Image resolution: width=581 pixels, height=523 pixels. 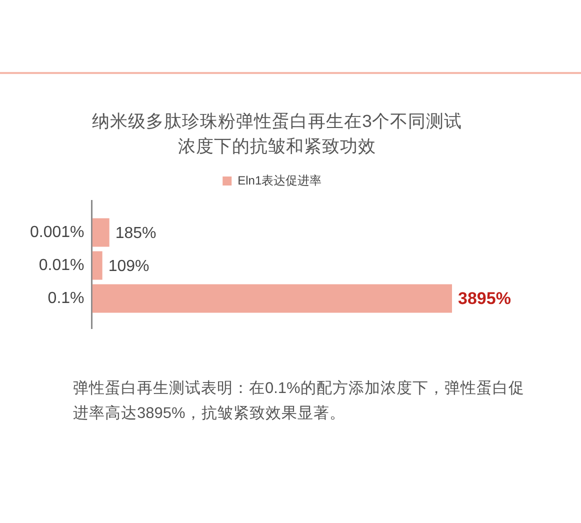 What do you see at coordinates (57, 232) in the screenshot?
I see `y-tick-label: 0.001%` at bounding box center [57, 232].